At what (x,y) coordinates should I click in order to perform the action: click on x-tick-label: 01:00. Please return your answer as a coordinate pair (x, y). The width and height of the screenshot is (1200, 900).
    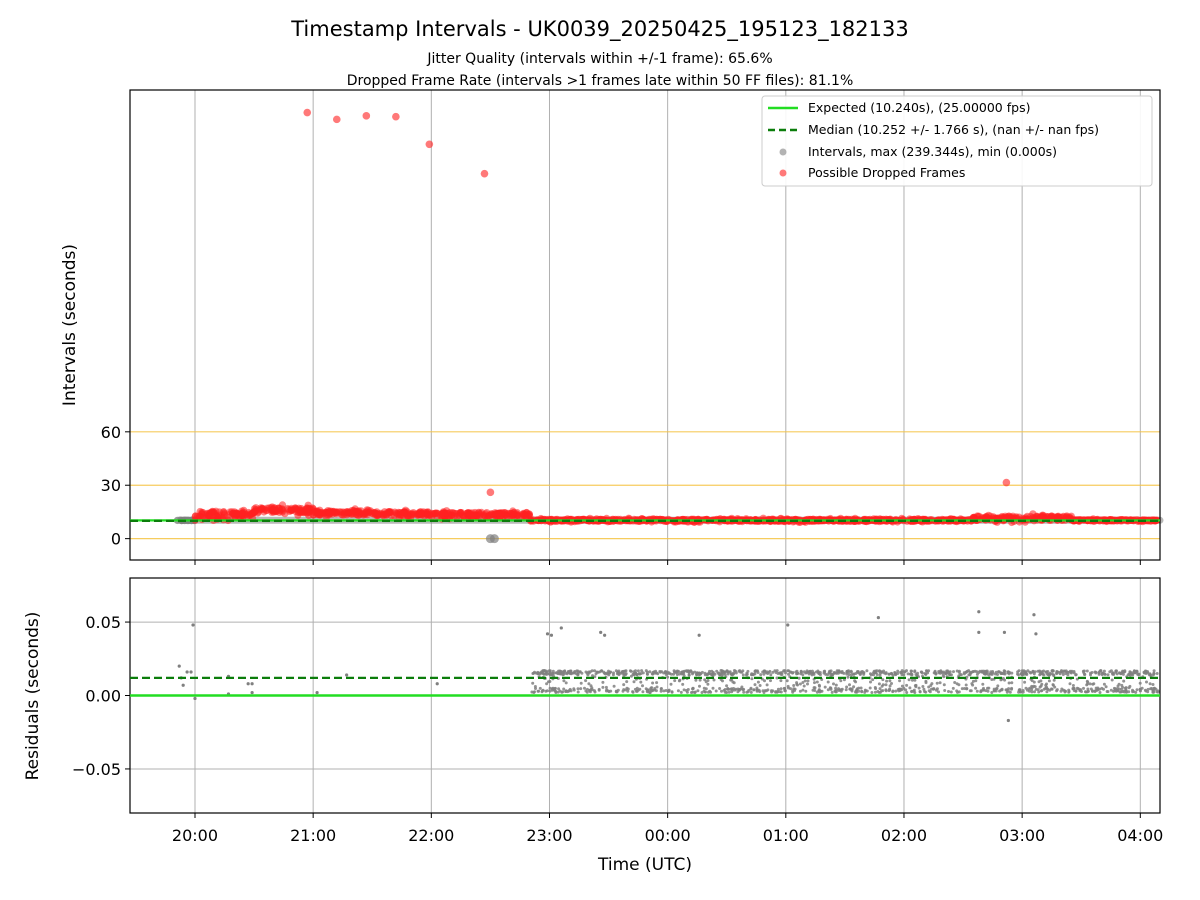
    Looking at the image, I should click on (786, 835).